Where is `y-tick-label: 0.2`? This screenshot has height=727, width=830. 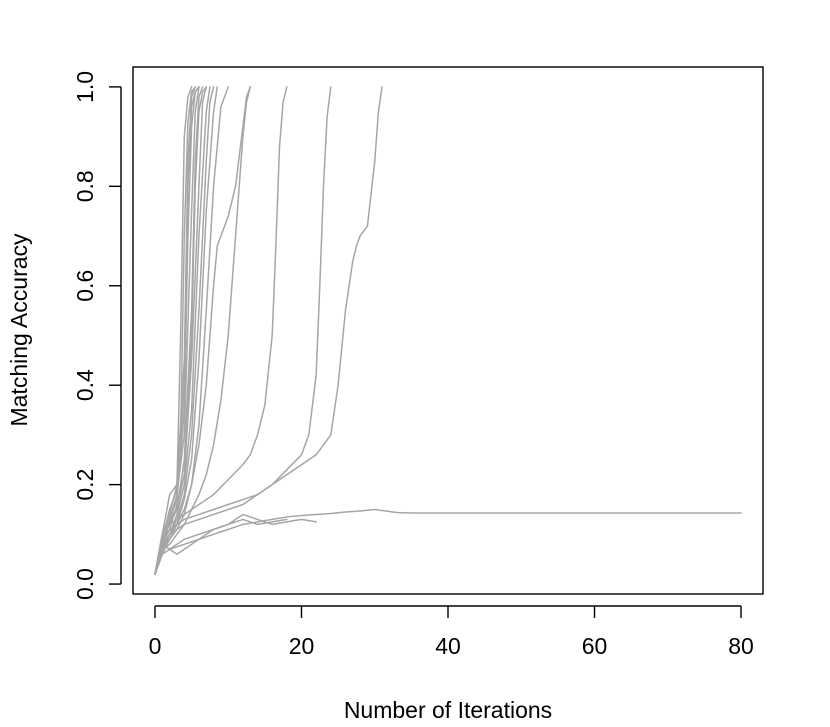 y-tick-label: 0.2 is located at coordinates (85, 485).